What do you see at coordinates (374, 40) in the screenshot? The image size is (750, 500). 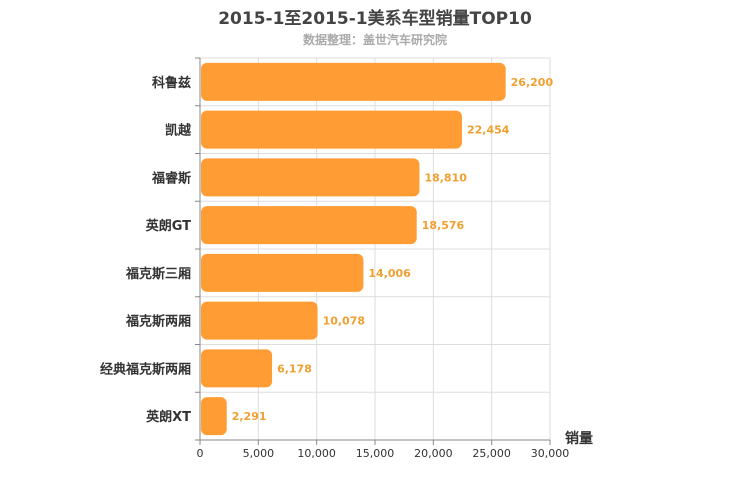 I see `chart-subtitle: 数据整理：盖世汽车研究院` at bounding box center [374, 40].